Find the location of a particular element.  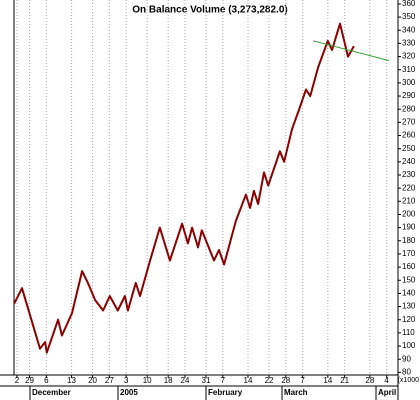

x-tick-label: 4 is located at coordinates (386, 380).